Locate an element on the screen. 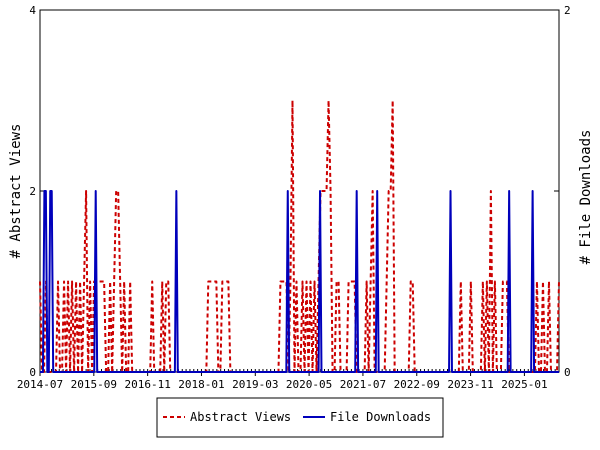 The height and width of the screenshot is (450, 600). x-tick-label: 2025-01 is located at coordinates (524, 384).